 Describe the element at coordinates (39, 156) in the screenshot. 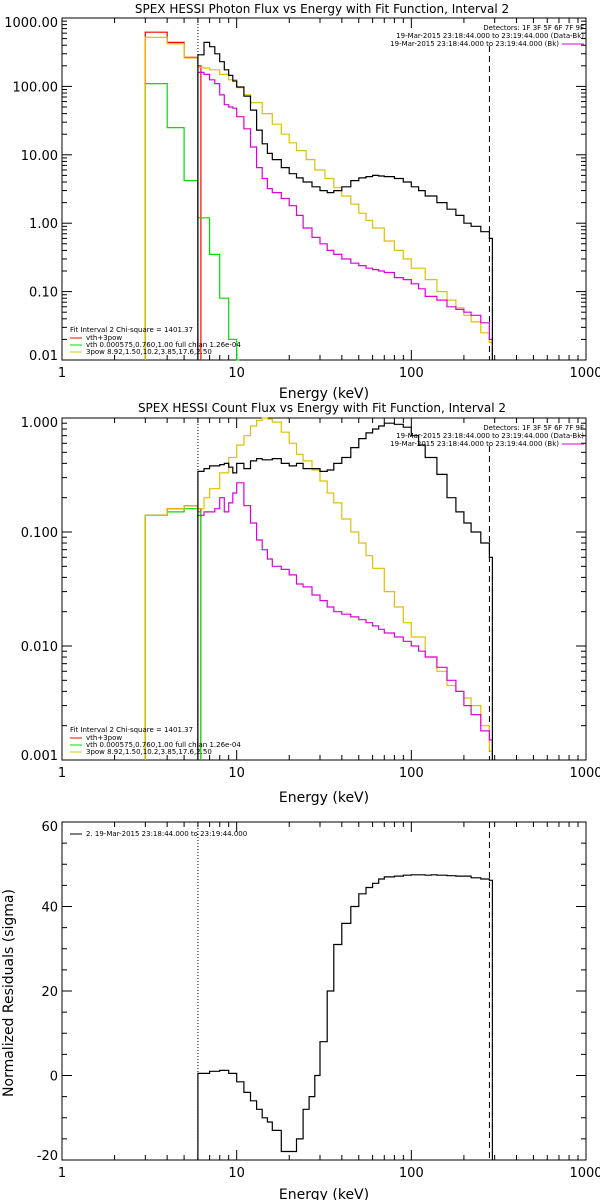

I see `y-tick-label: 10.00` at that location.